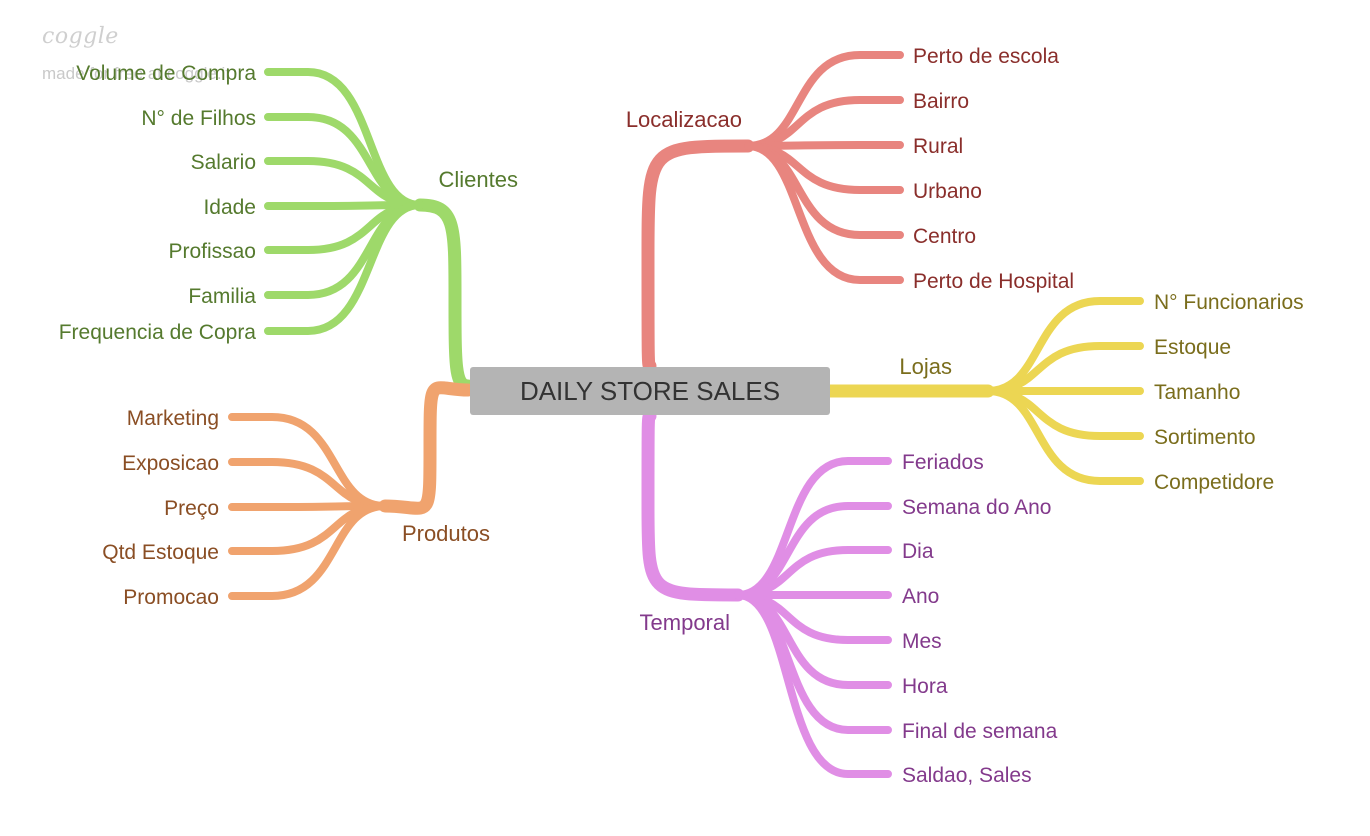 This screenshot has width=1370, height=836. I want to click on leaf-label-lojas-4: Competidore, so click(1214, 482).